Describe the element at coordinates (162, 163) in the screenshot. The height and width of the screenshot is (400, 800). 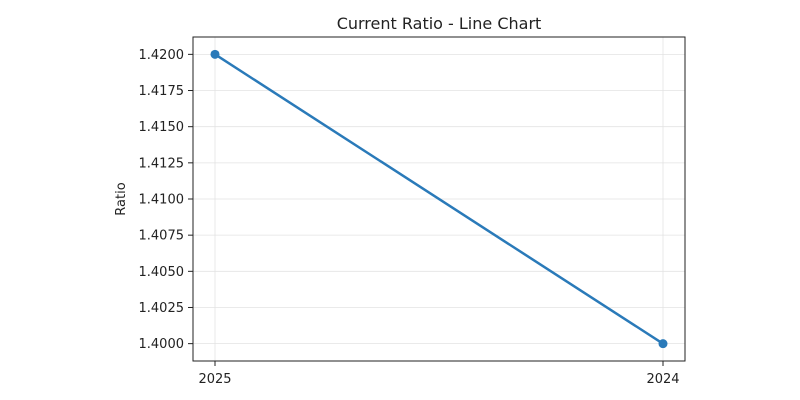
I see `y-tick-label: 1.4125` at that location.